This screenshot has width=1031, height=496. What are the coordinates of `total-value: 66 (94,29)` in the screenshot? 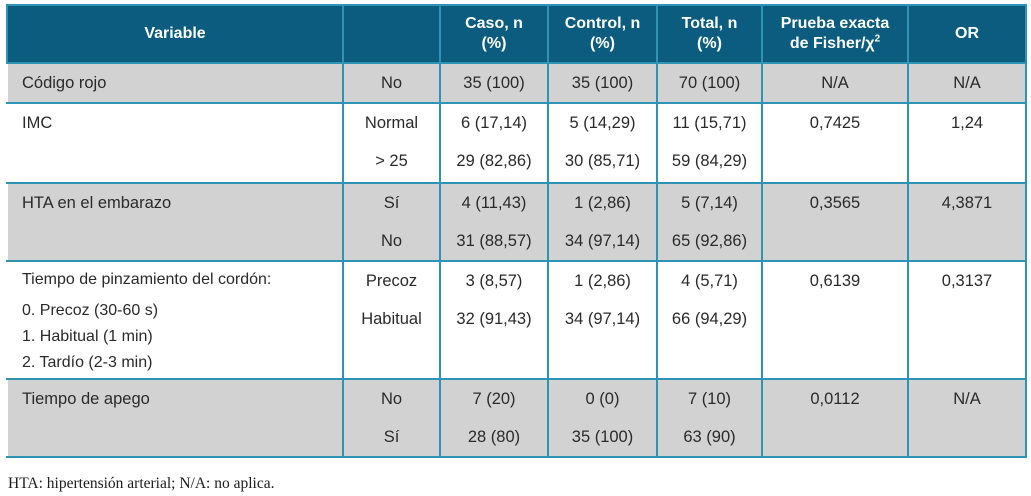 It's located at (709, 318).